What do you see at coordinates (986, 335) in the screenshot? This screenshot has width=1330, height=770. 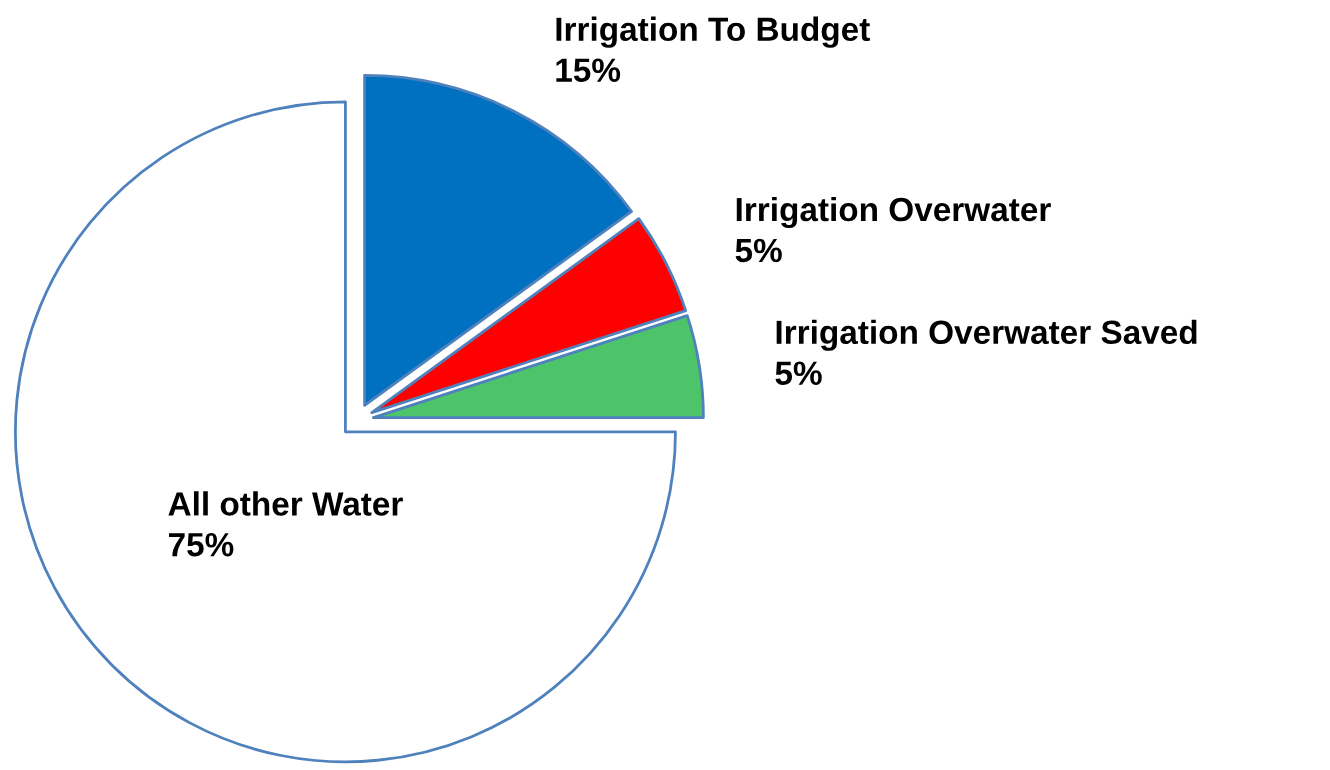 I see `slice-label: Irrigation Overwater Saved` at bounding box center [986, 335].